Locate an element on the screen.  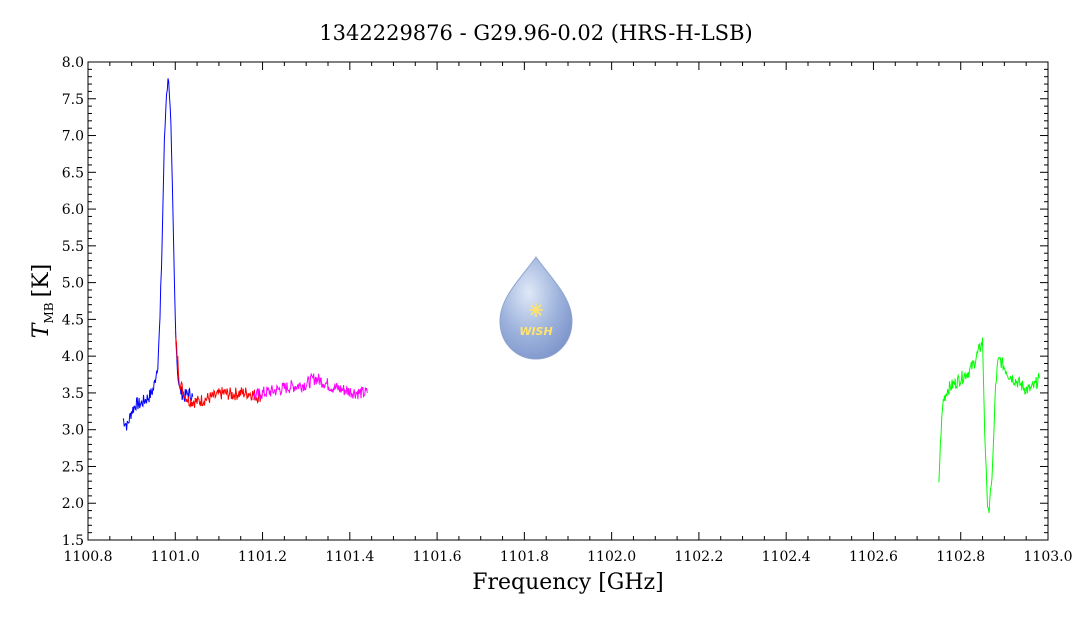
y-tick-label: 7.0 is located at coordinates (73, 137).